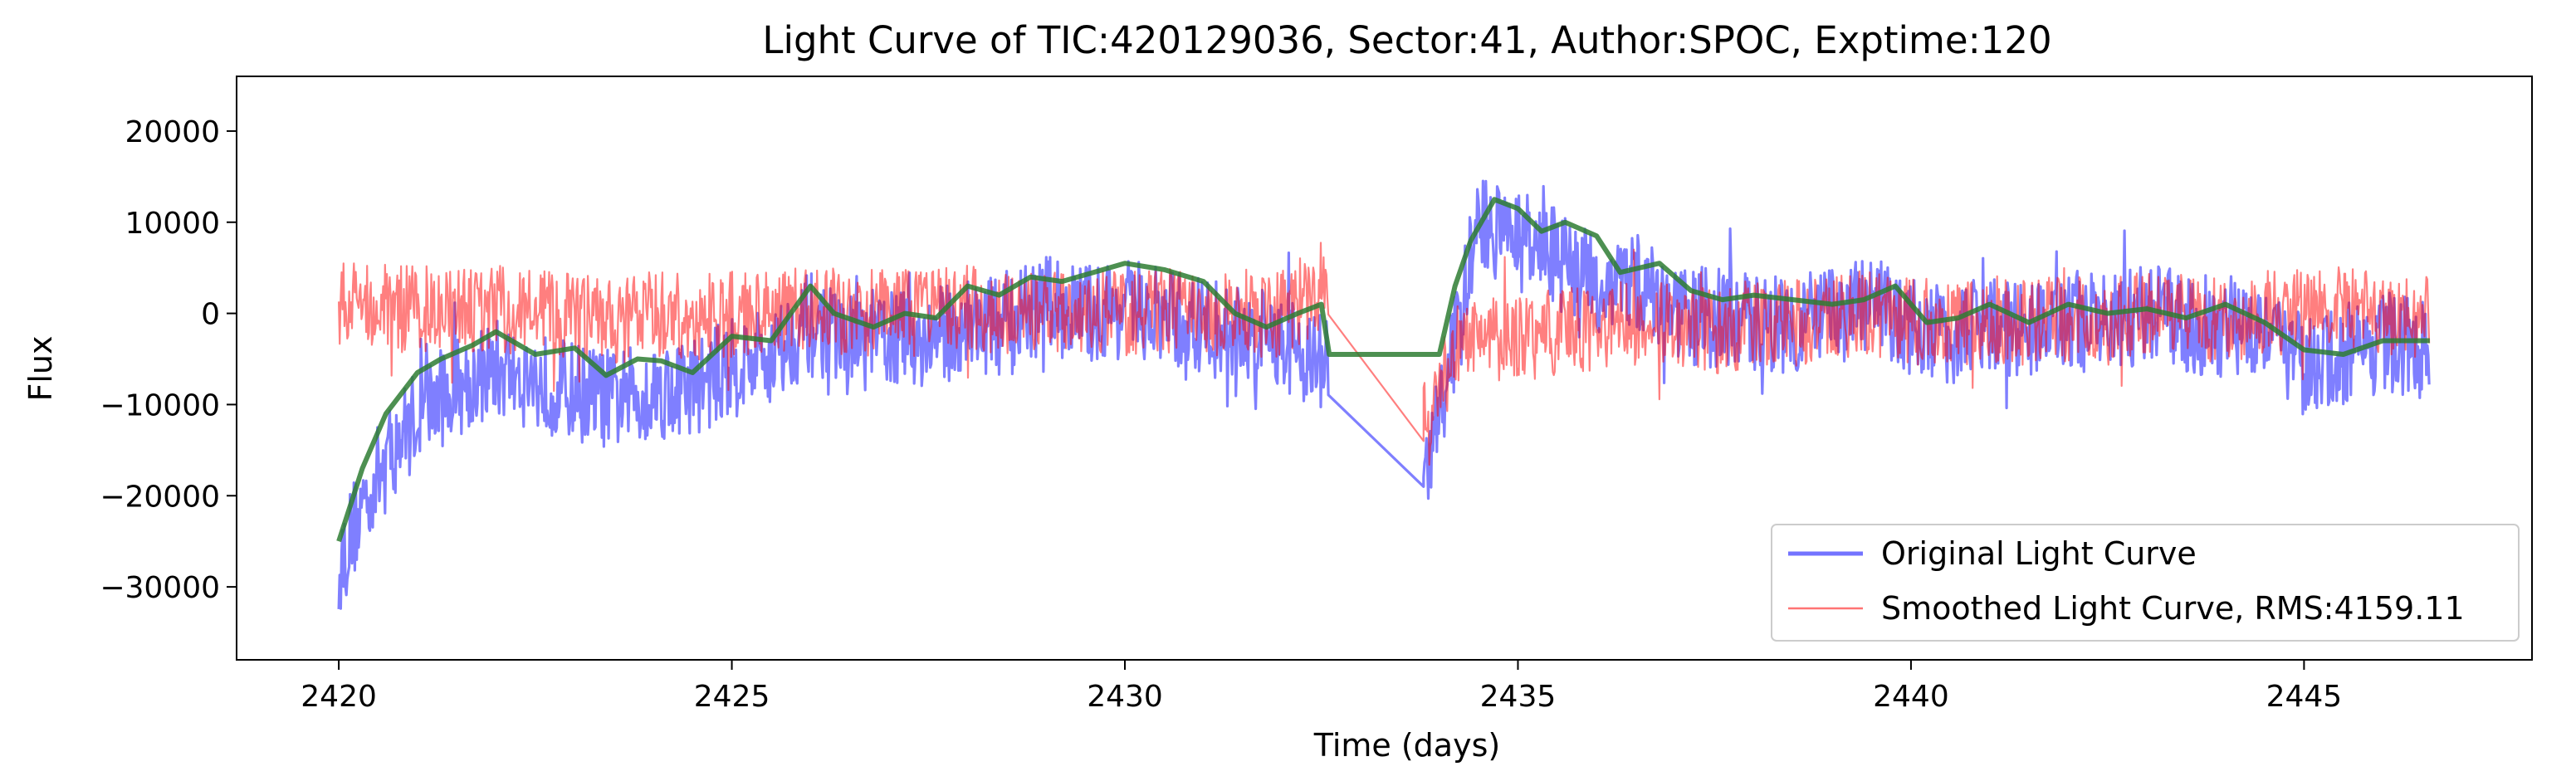  I want to click on legend-box, so click(2145, 583).